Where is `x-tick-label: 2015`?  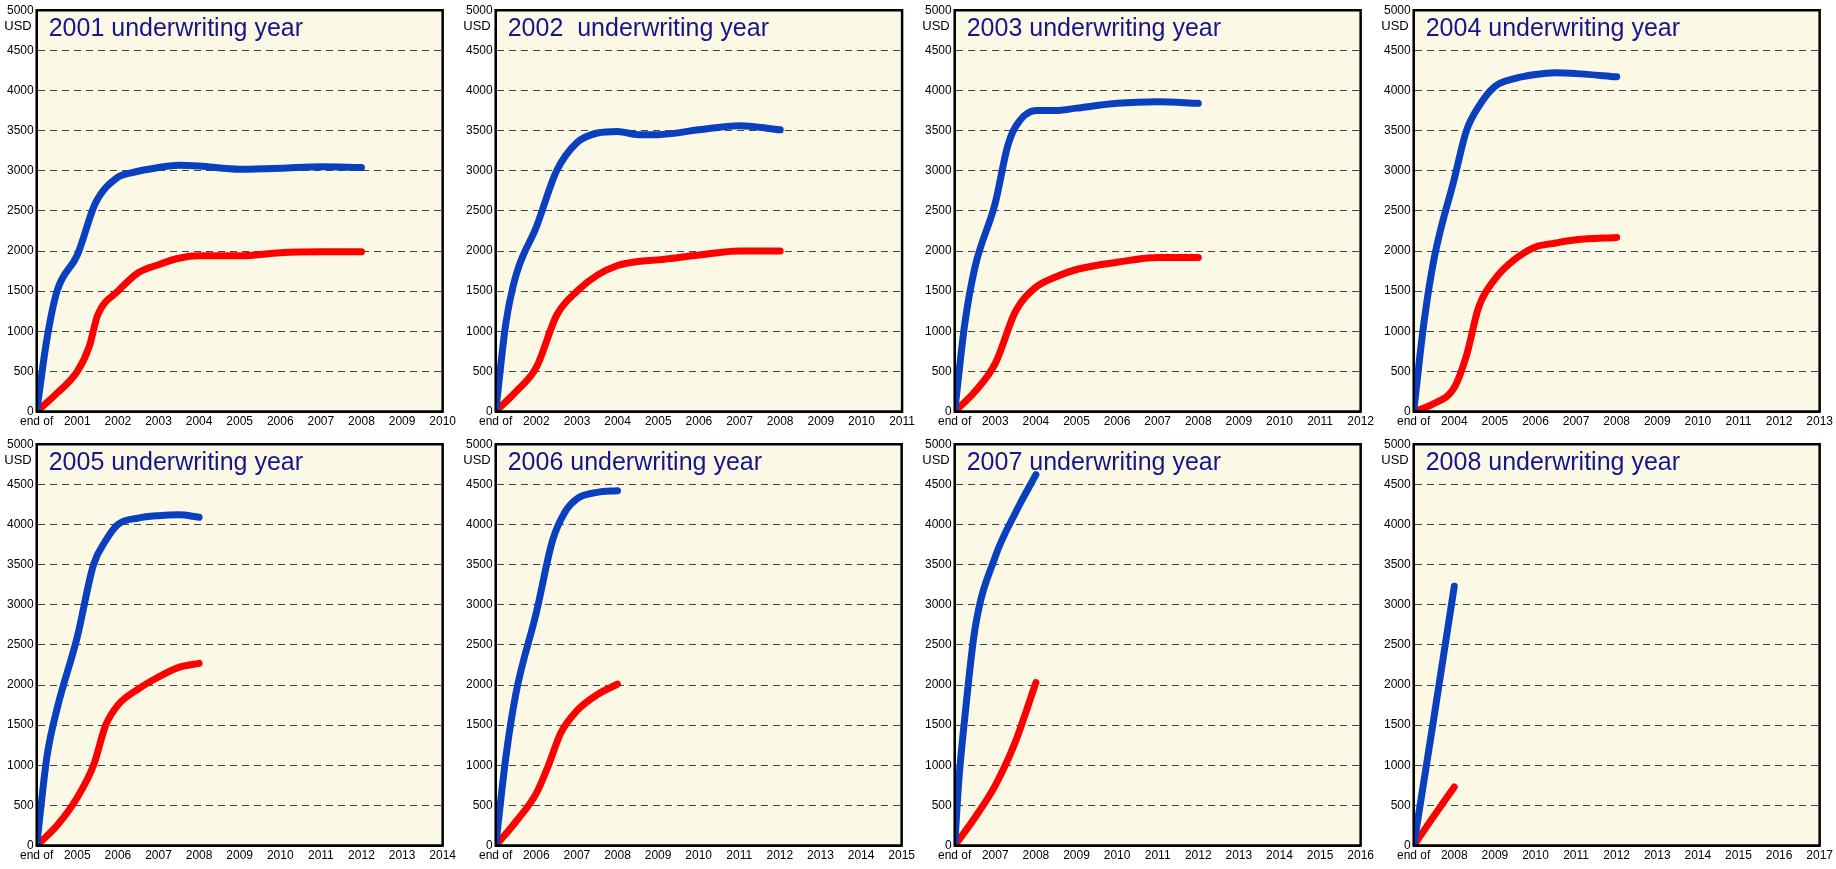
x-tick-label: 2015 is located at coordinates (1739, 855).